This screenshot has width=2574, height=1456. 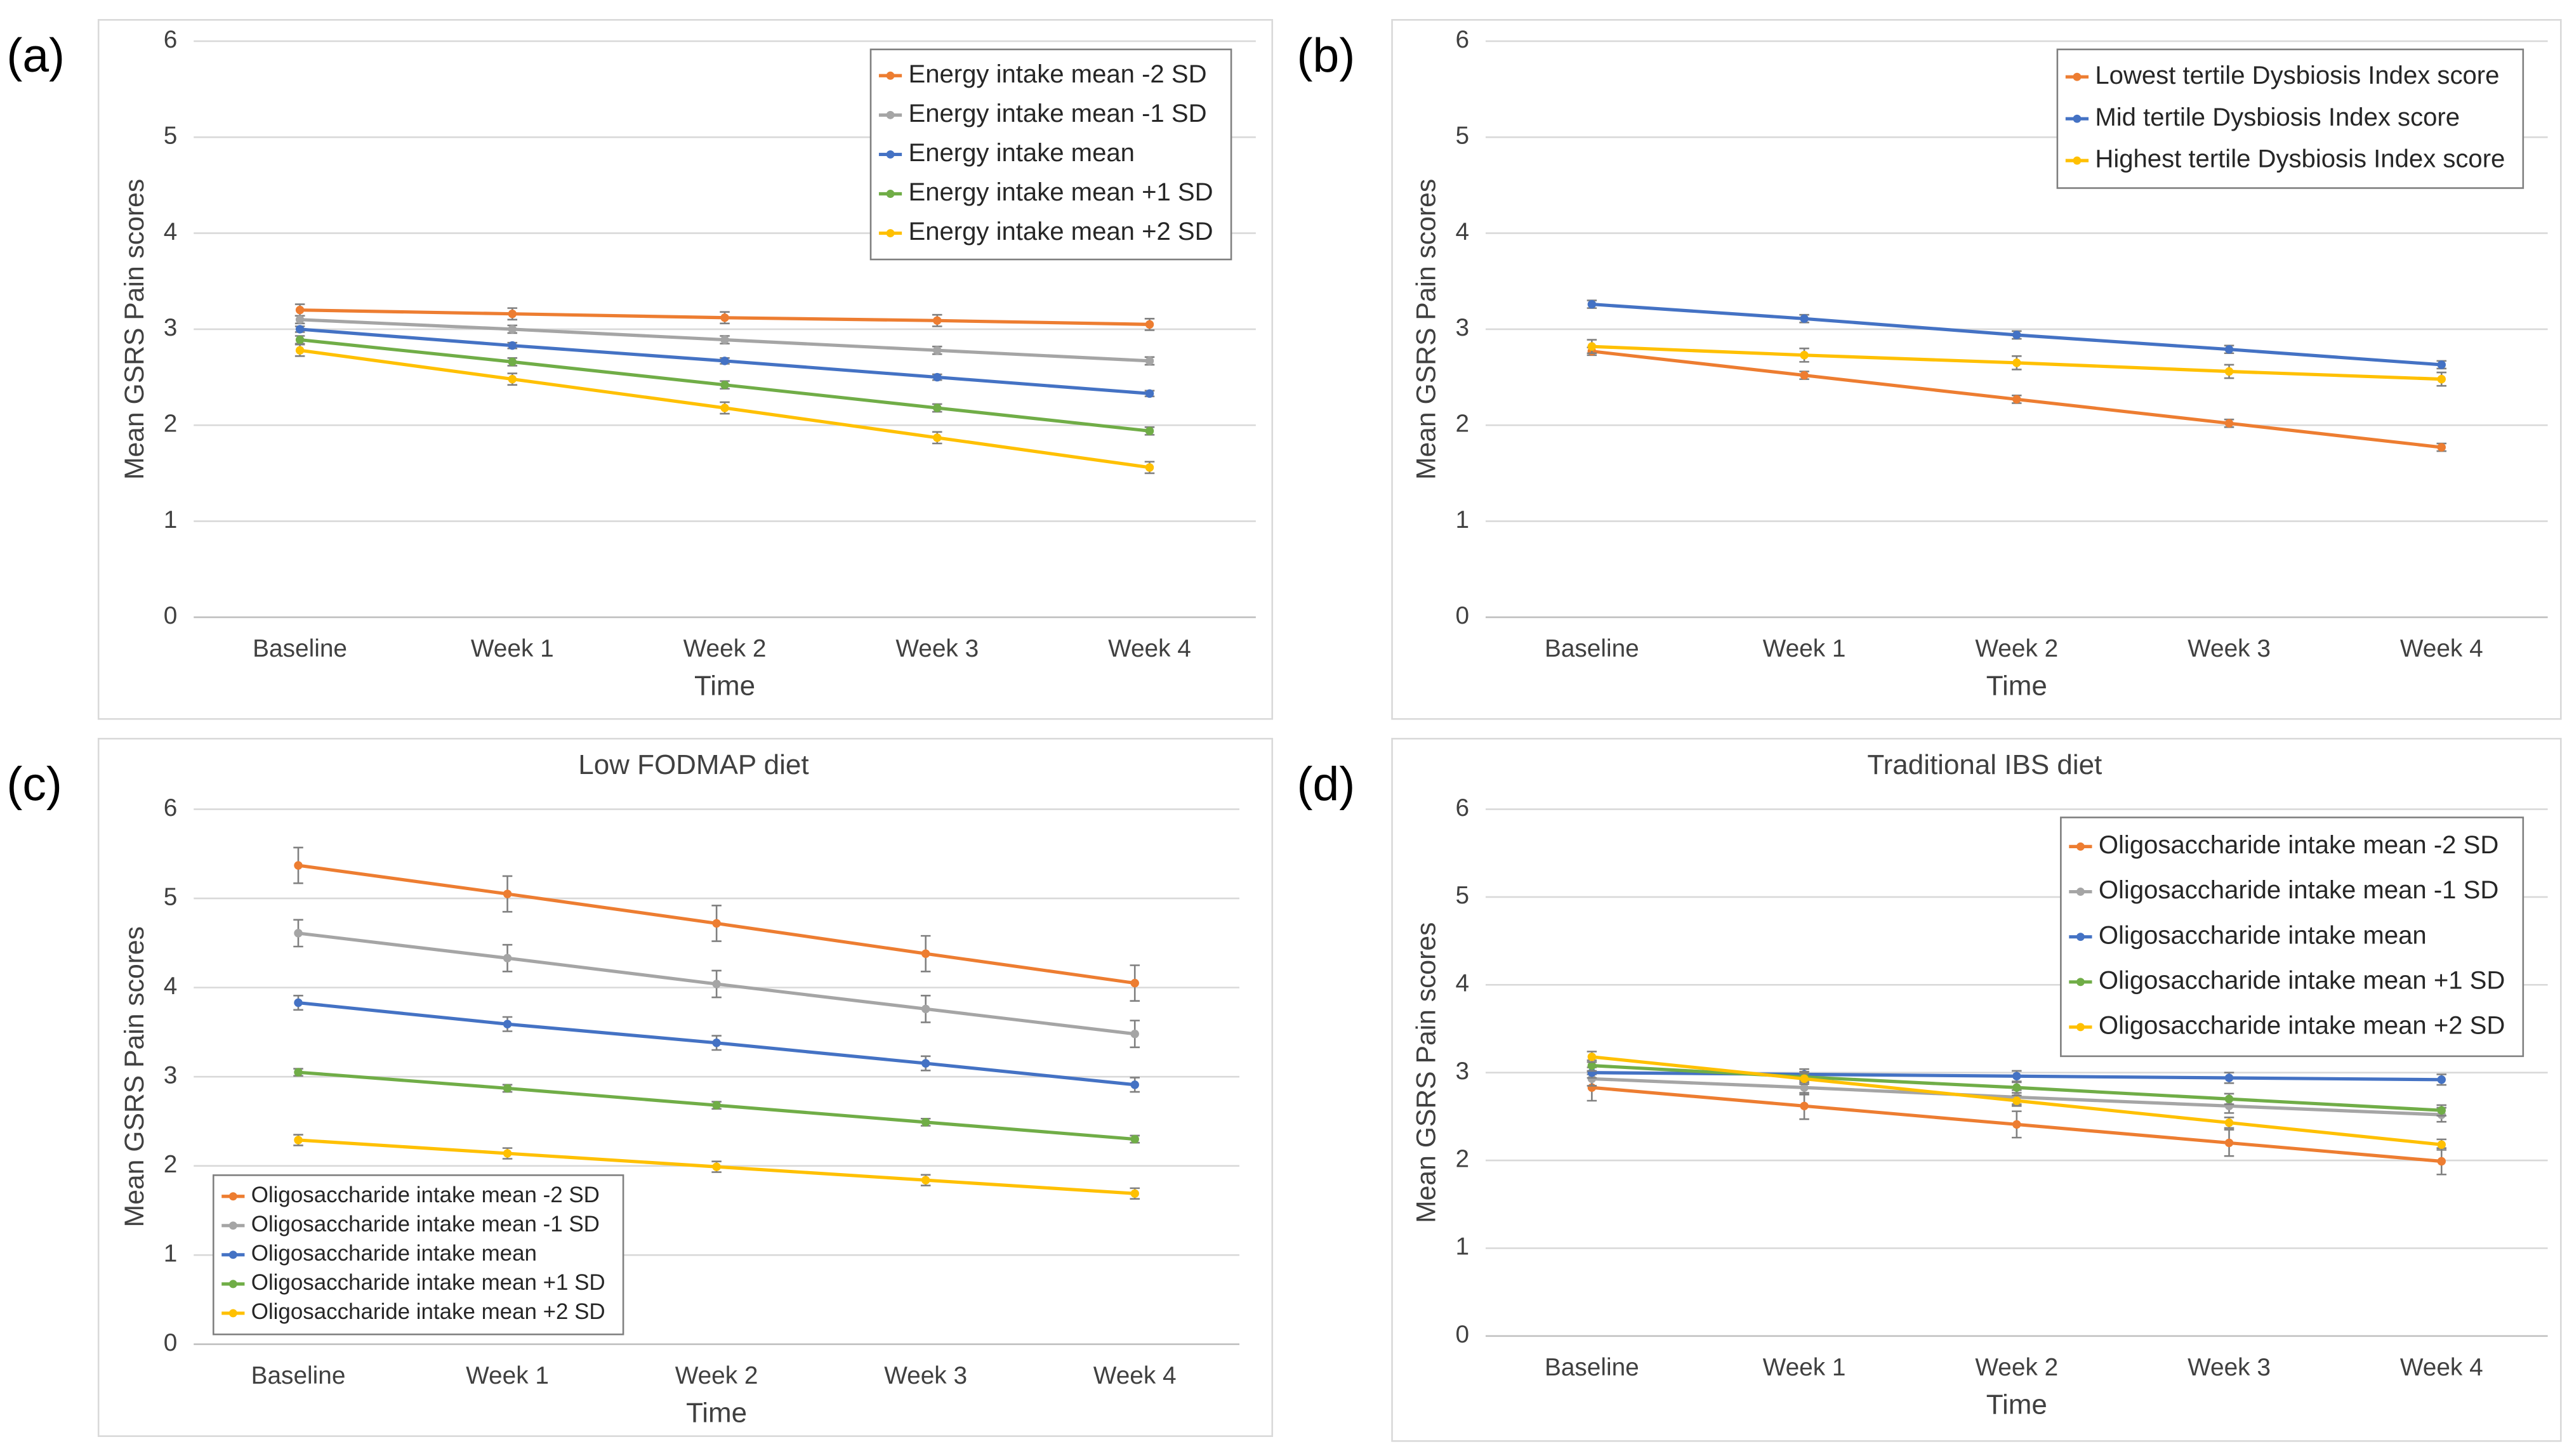 I want to click on legend-label: Oligosaccharide intake mean, so click(x=394, y=1253).